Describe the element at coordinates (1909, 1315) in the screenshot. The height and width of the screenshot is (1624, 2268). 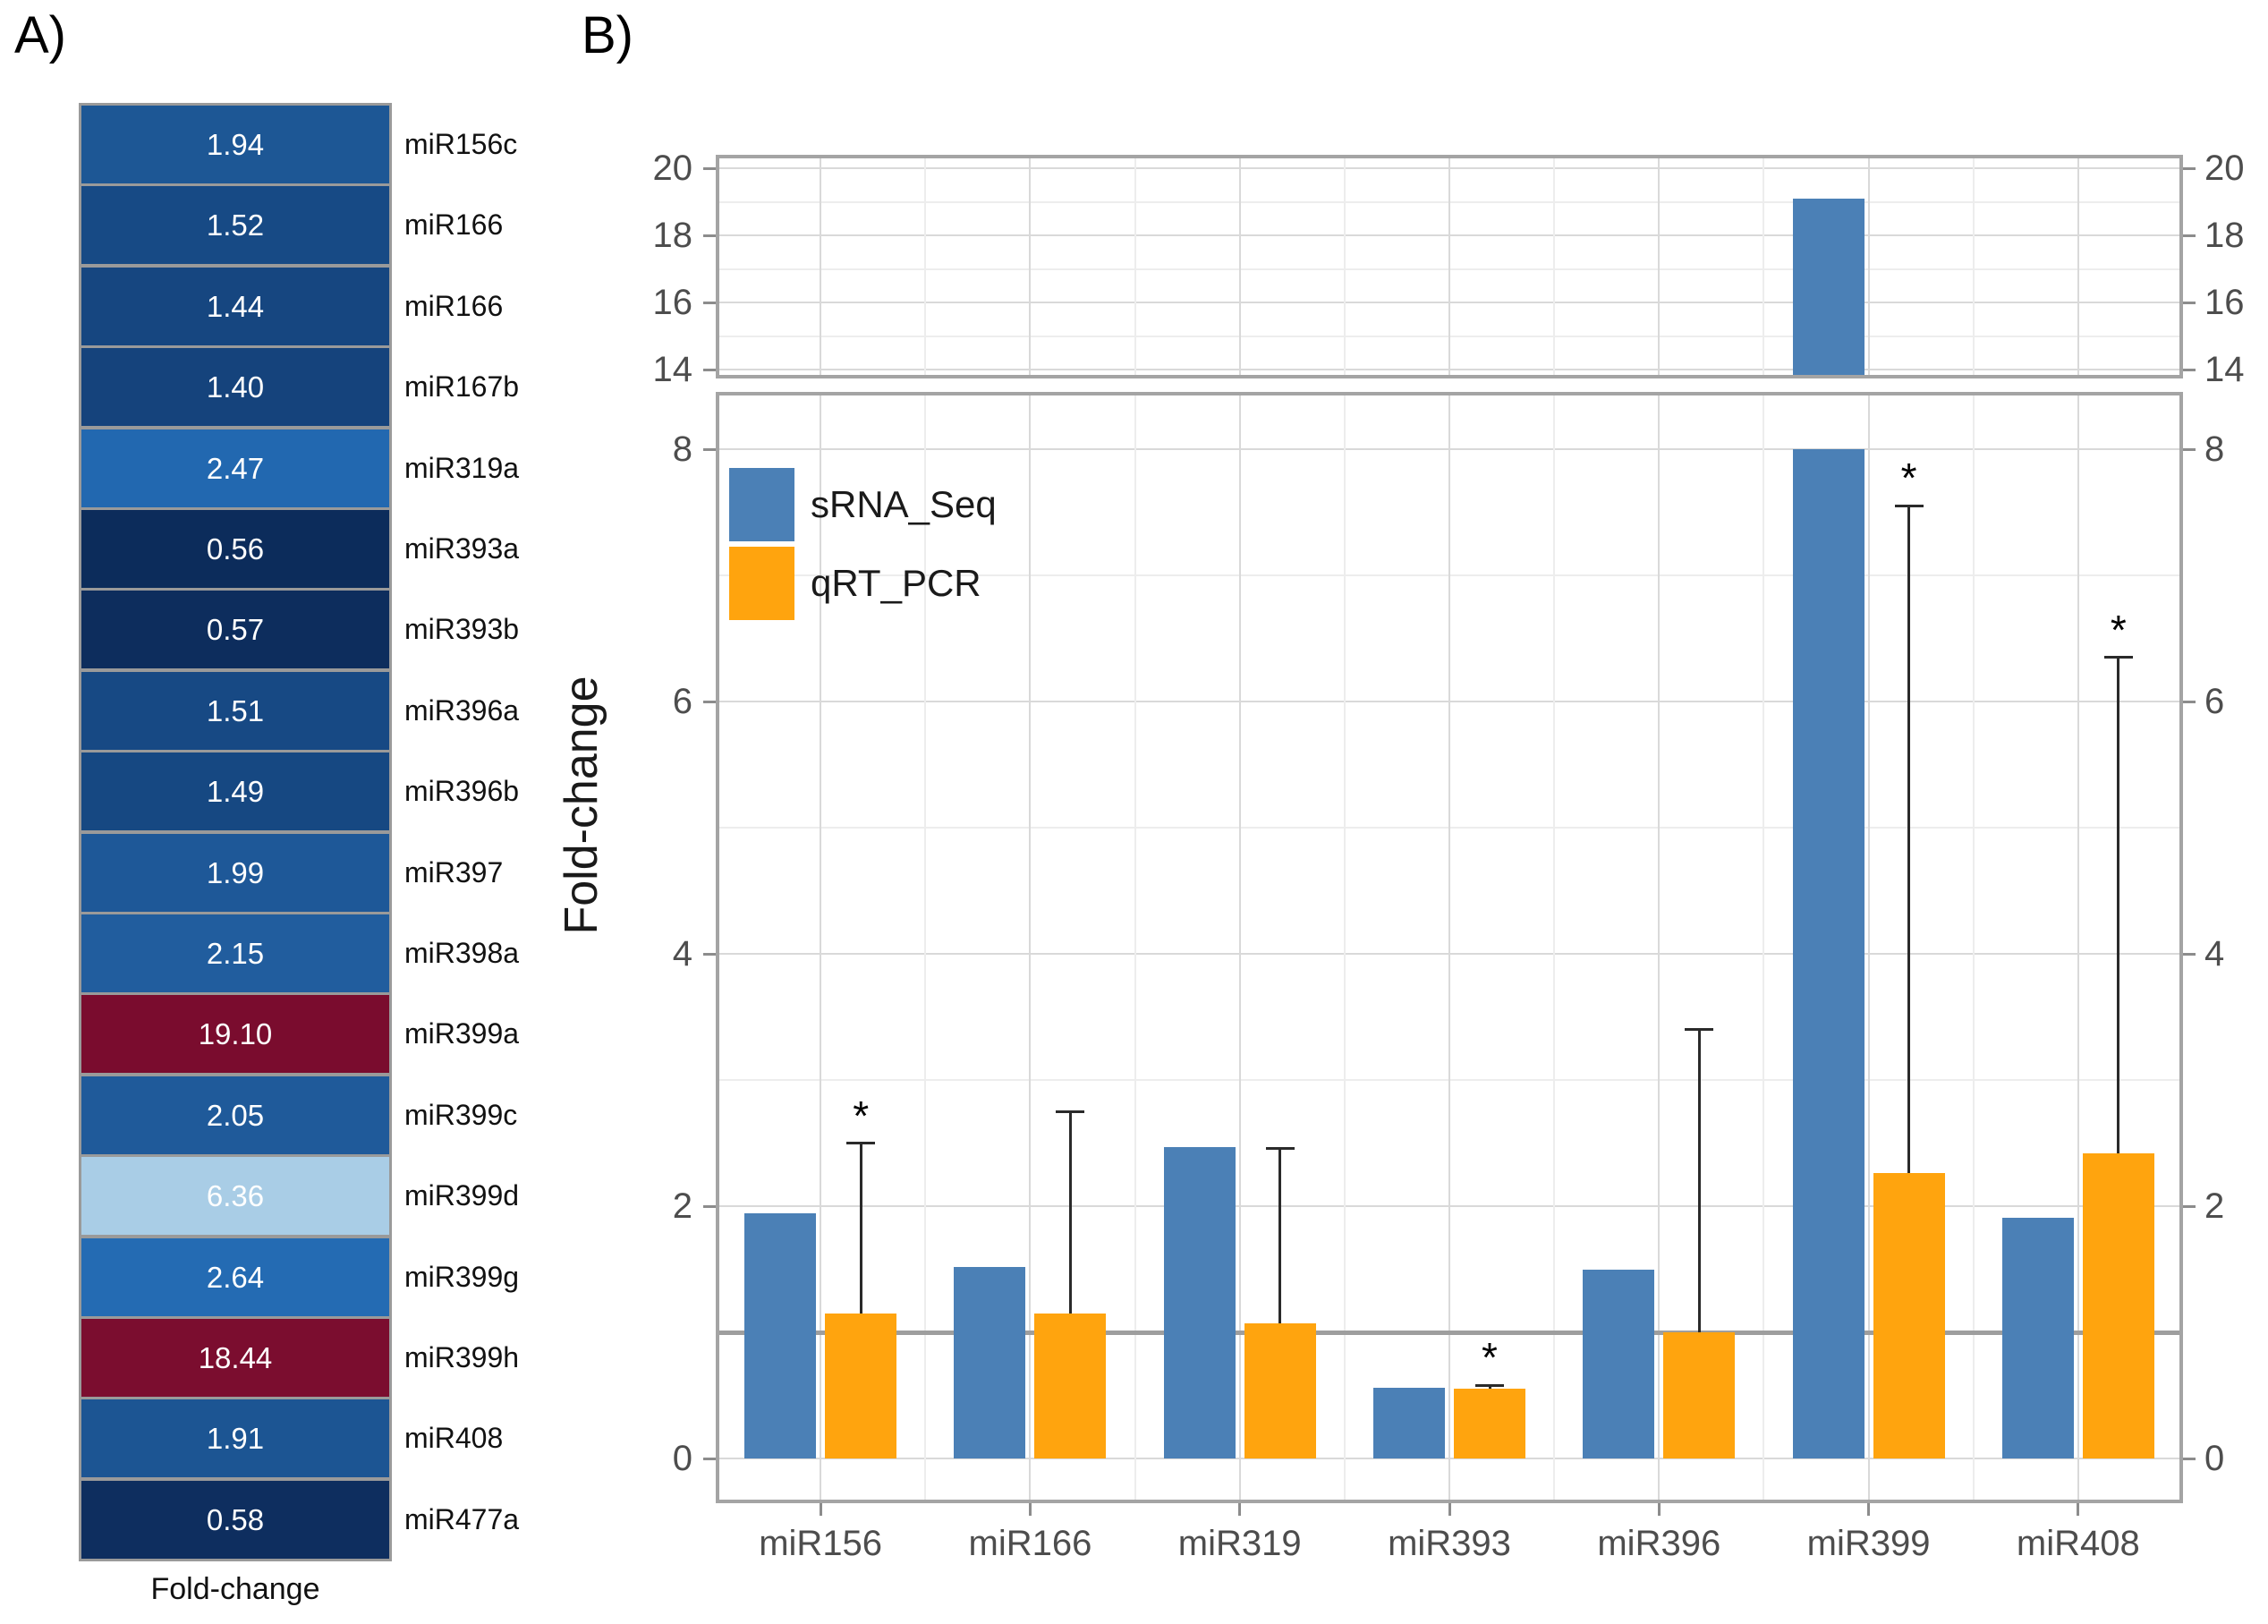
I see `bar-qrt-pcr-miR399` at that location.